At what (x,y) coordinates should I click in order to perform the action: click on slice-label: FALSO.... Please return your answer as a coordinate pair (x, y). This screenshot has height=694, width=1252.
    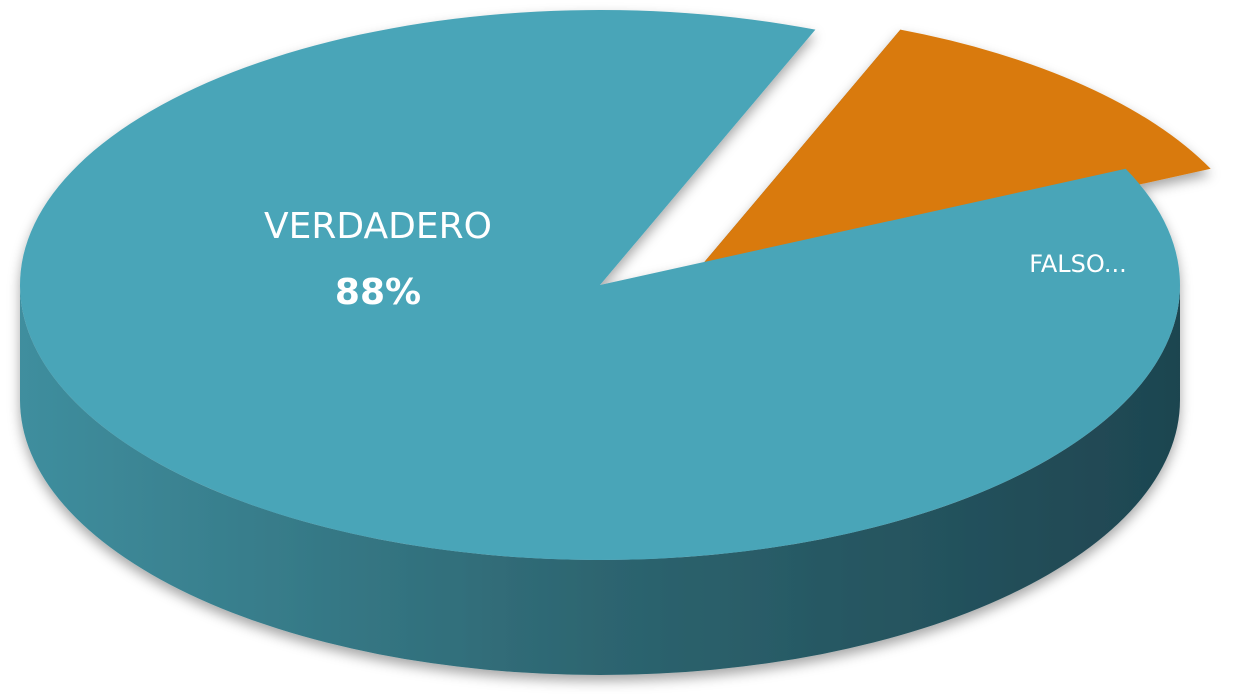
    Looking at the image, I should click on (1077, 264).